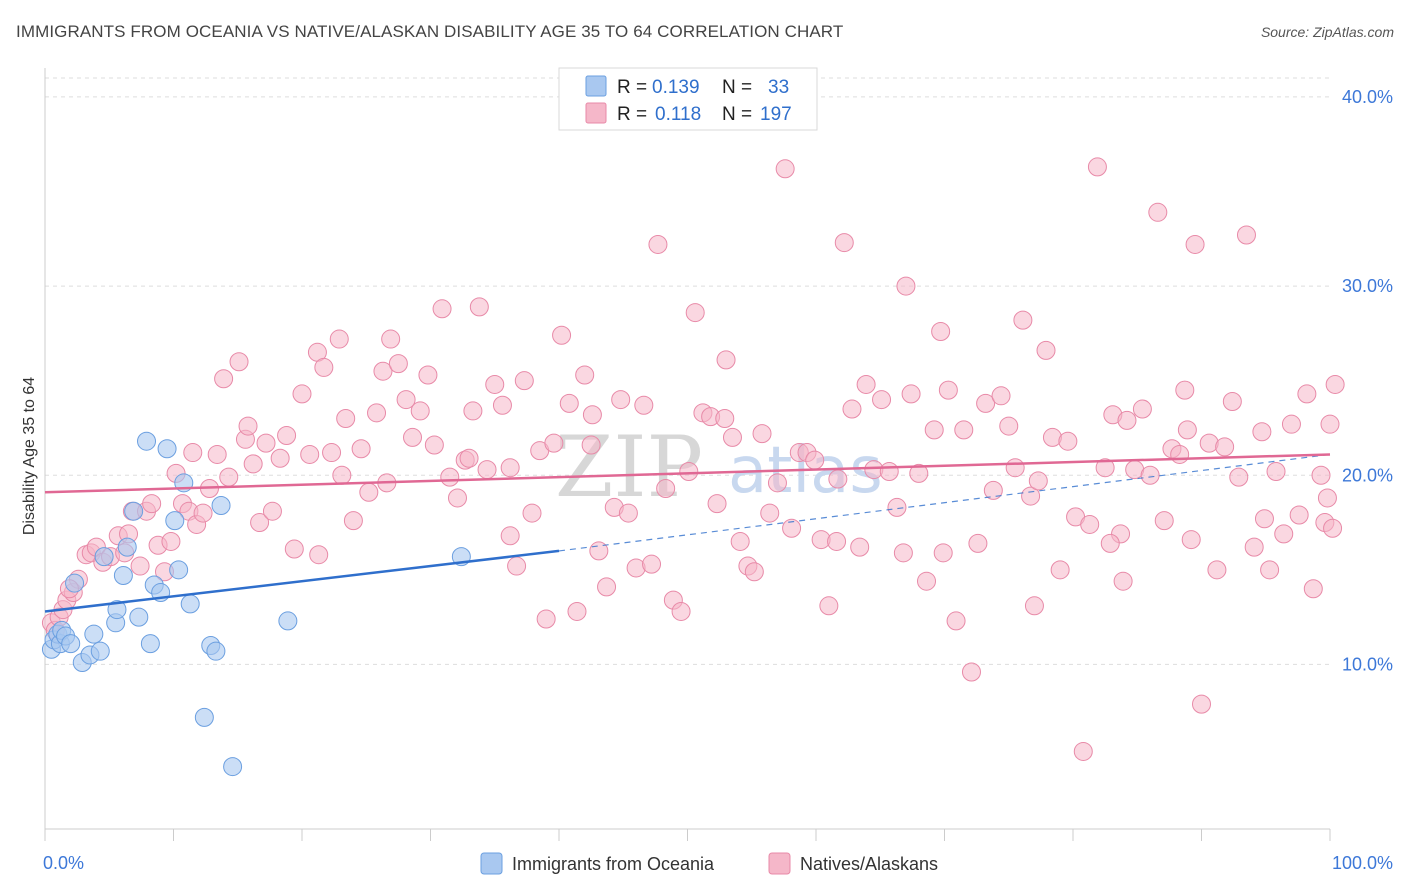  What do you see at coordinates (1327, 32) in the screenshot?
I see `source-credit: Source: ZipAtlas.com` at bounding box center [1327, 32].